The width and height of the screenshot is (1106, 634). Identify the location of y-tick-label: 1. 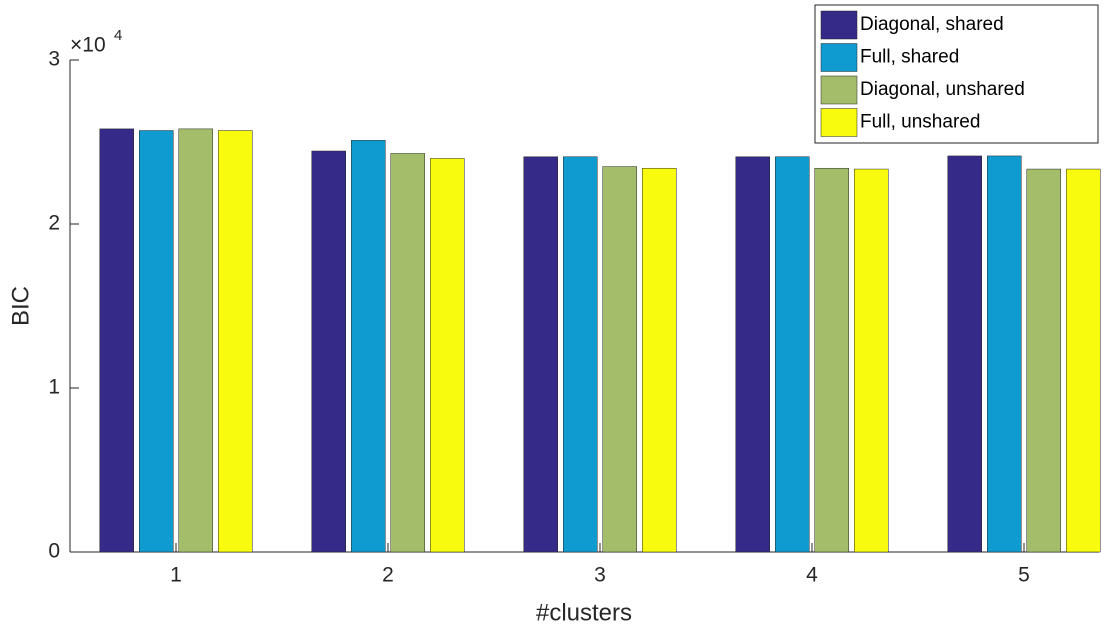
(54, 387).